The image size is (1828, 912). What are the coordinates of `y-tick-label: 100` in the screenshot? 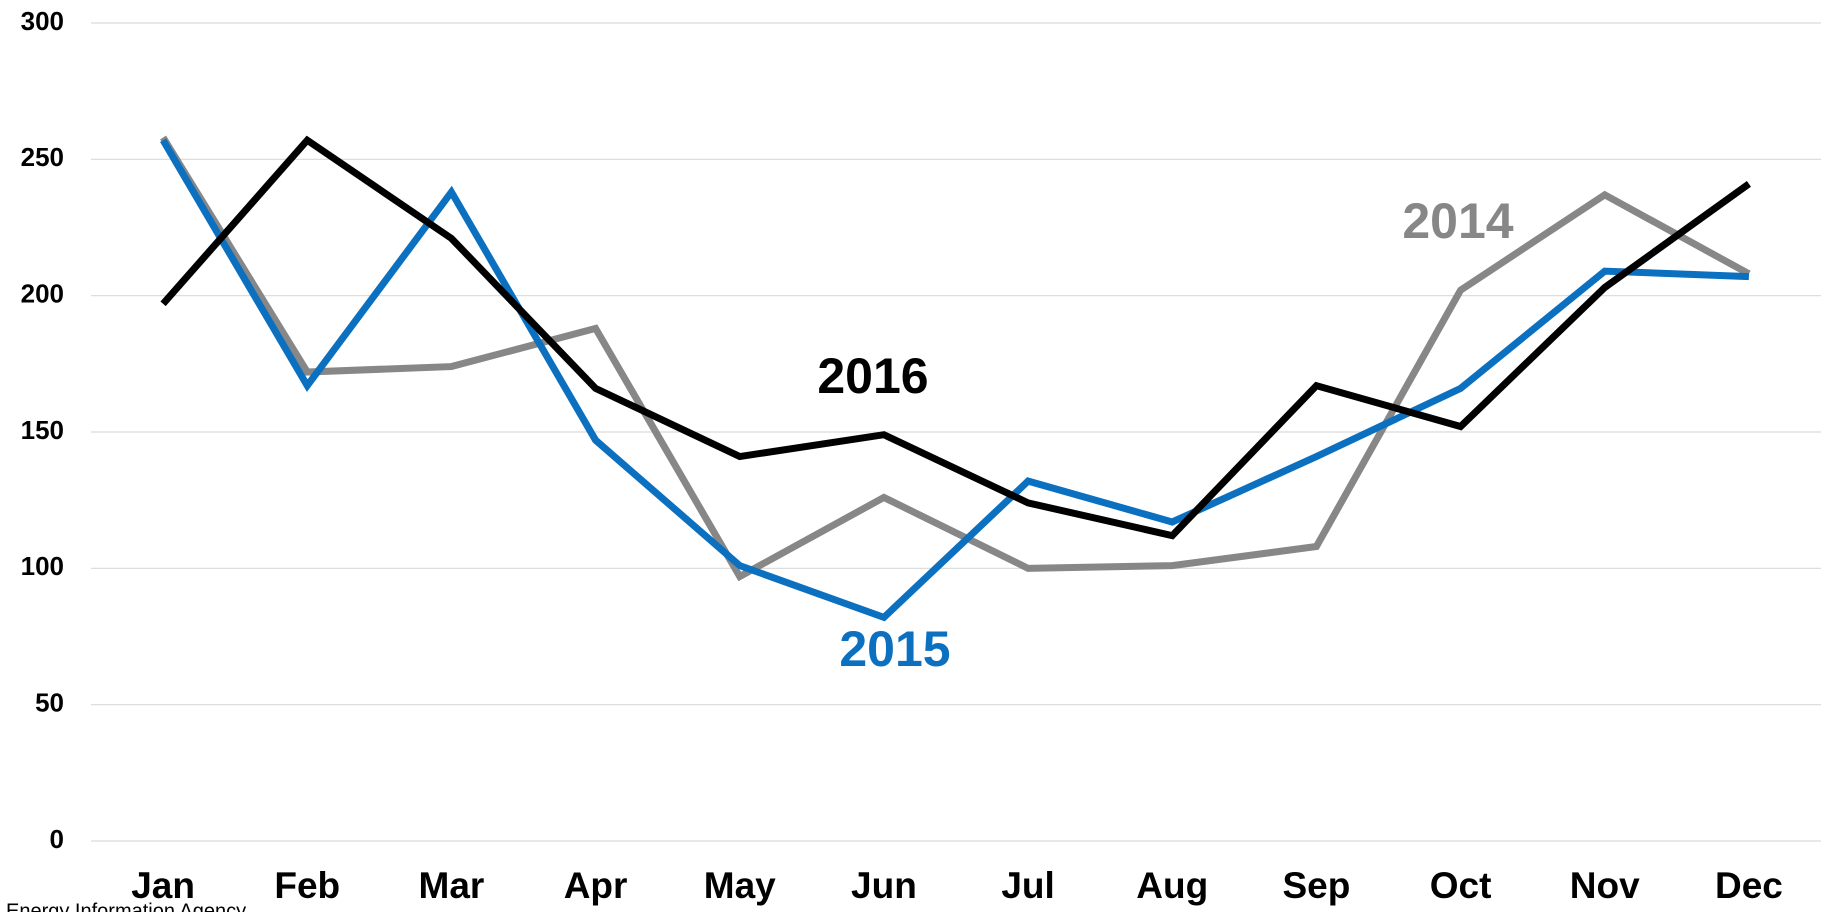 It's located at (42, 566).